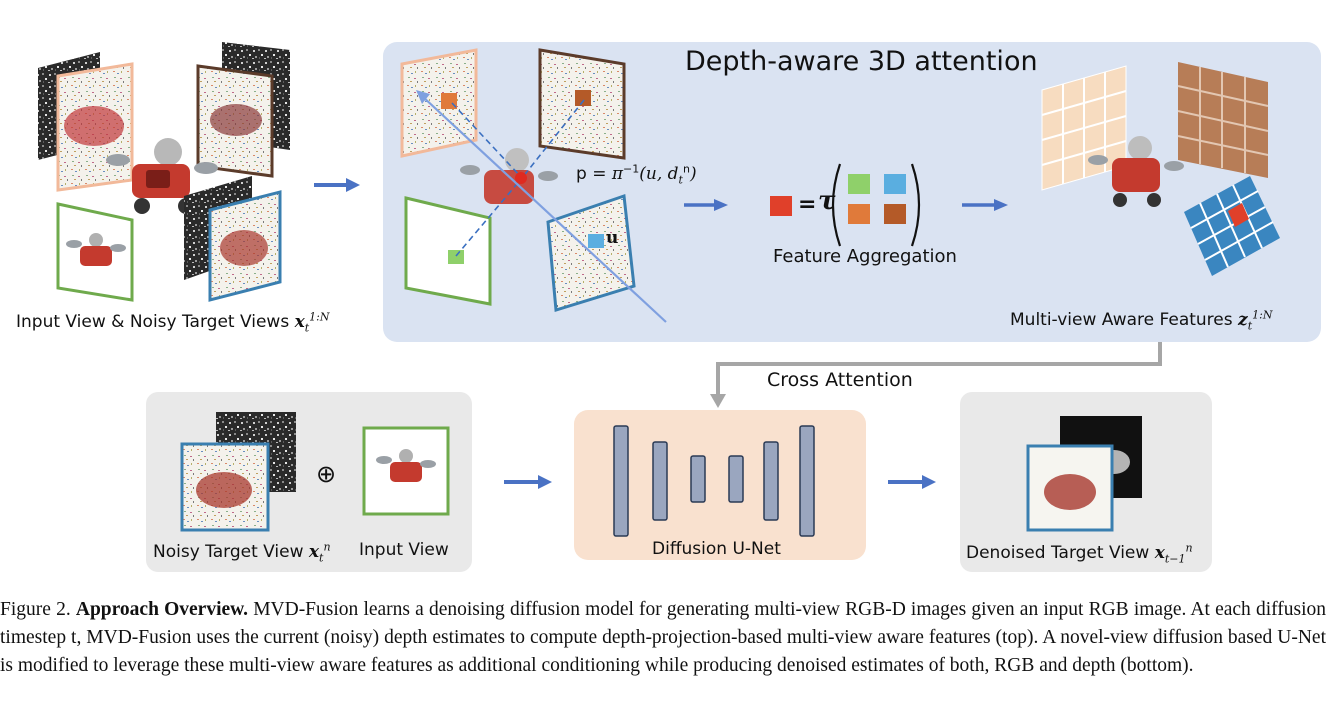  I want to click on input-views-label: Input View & Noisy Target Views xt1:N, so click(173, 322).